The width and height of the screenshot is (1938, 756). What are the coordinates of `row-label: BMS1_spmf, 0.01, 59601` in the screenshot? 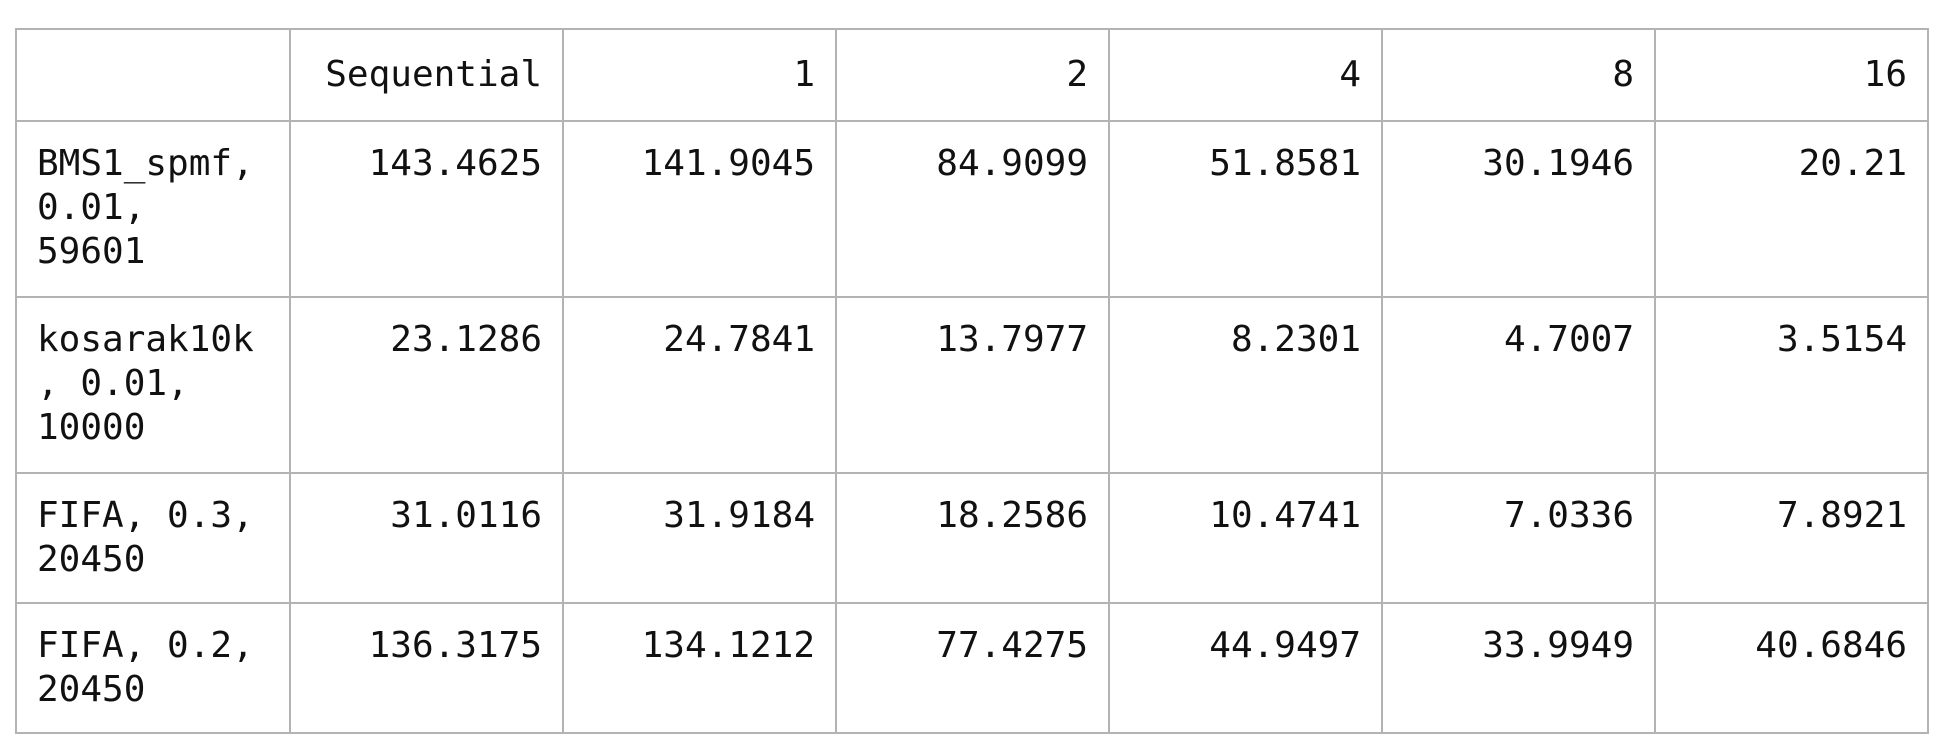 It's located at (153, 209).